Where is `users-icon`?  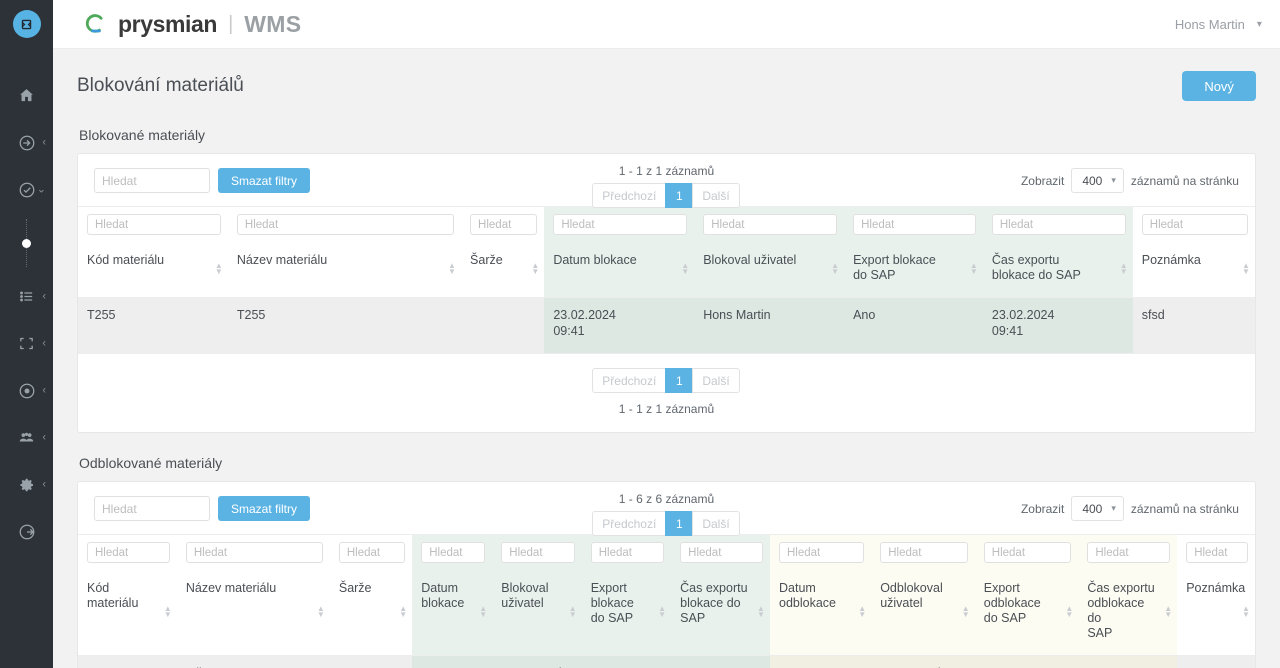
users-icon is located at coordinates (26, 437).